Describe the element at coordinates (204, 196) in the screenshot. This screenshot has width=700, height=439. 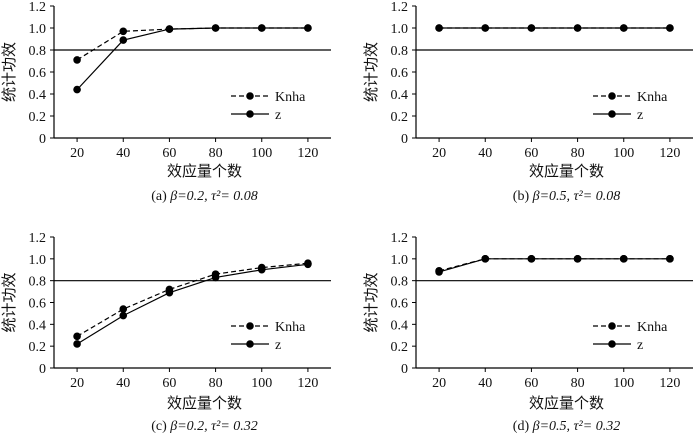
I see `panel-caption: (a) β=0.2, τ²= 0.08` at that location.